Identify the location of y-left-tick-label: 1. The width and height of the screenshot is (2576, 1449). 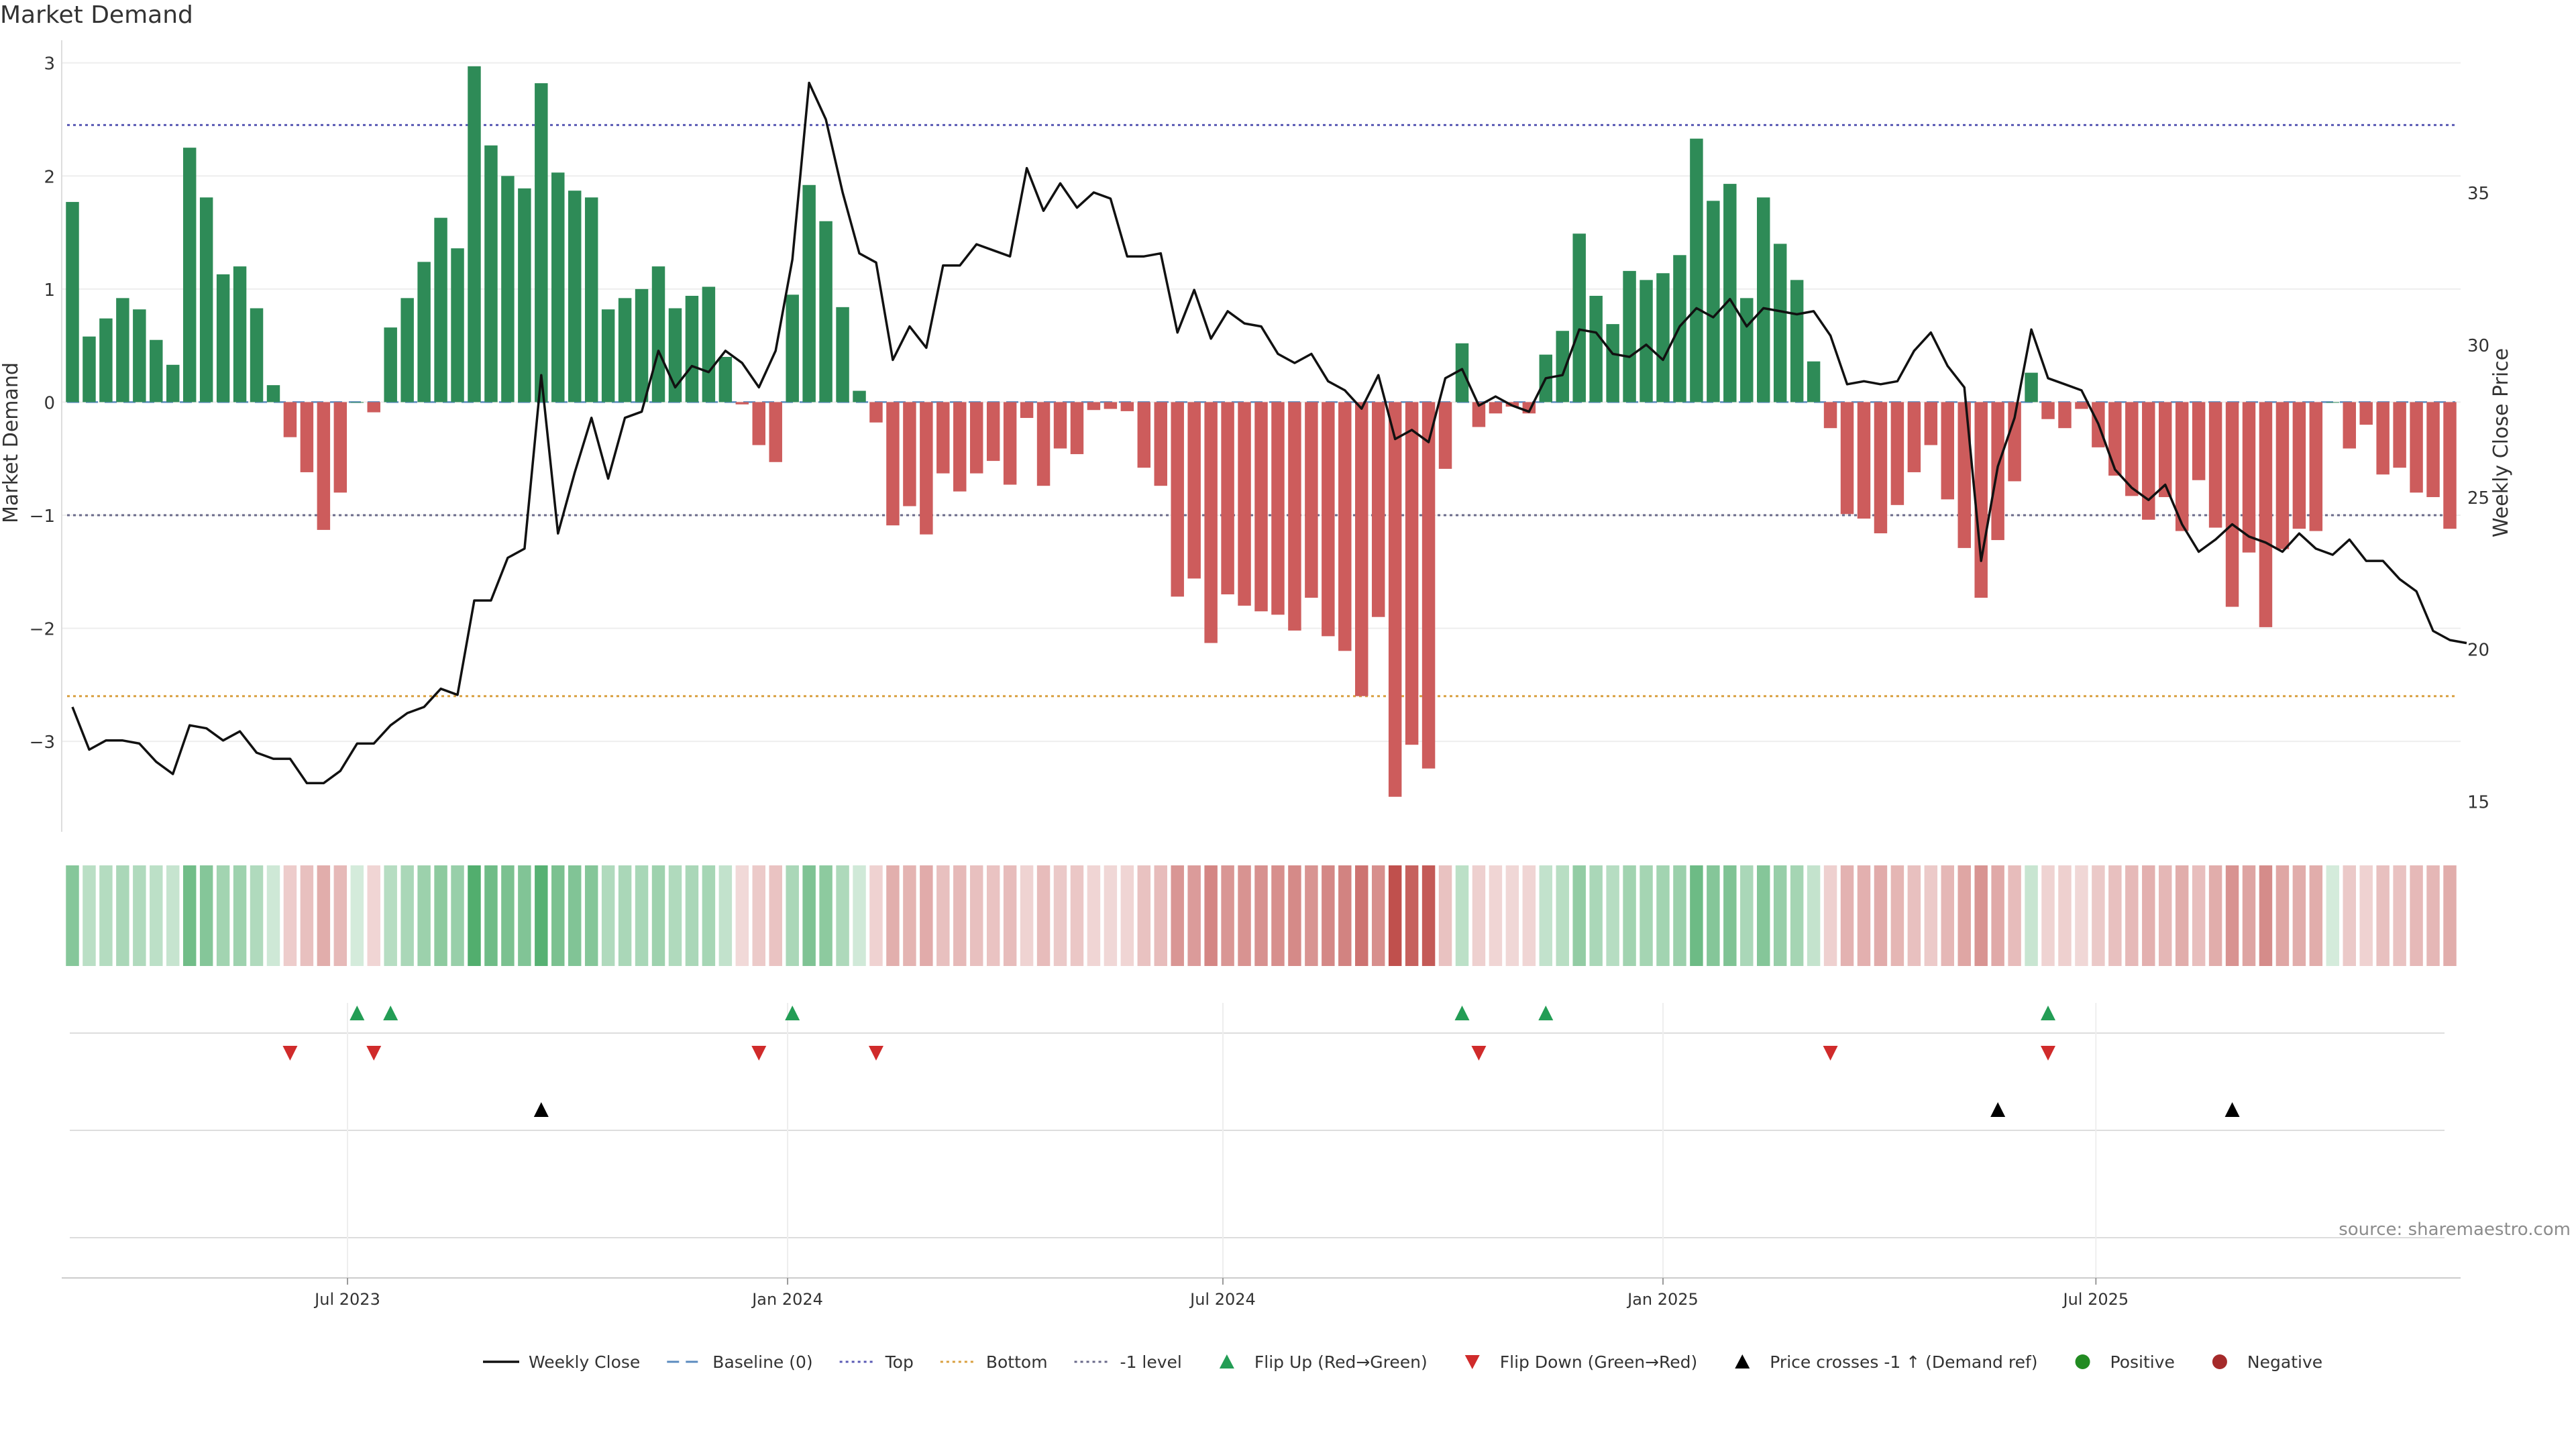
(49, 290).